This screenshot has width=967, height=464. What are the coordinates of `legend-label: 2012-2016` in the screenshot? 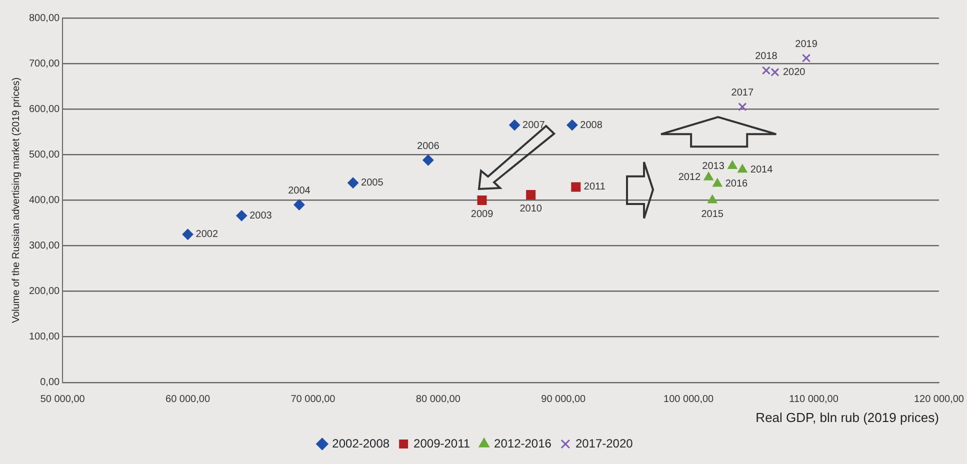 It's located at (523, 443).